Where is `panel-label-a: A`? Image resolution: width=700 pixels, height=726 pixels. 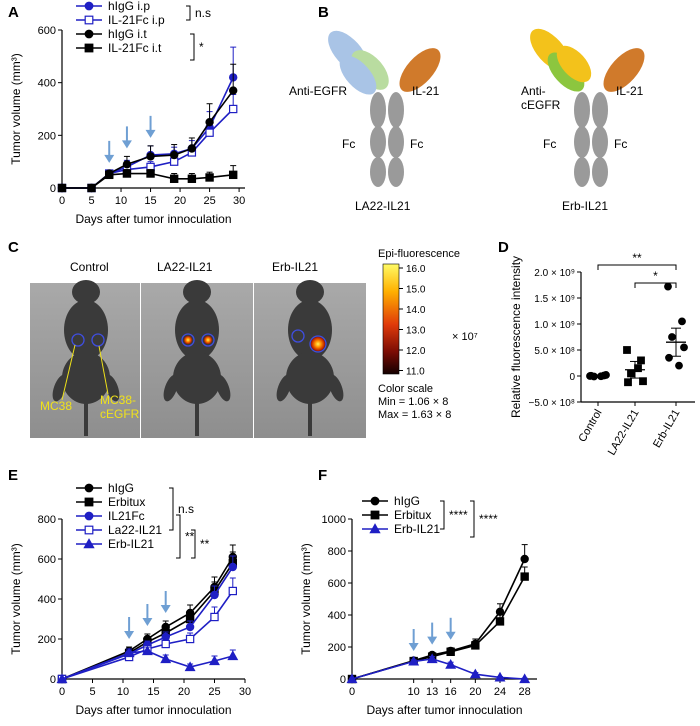
panel-label-a: A is located at coordinates (13, 12).